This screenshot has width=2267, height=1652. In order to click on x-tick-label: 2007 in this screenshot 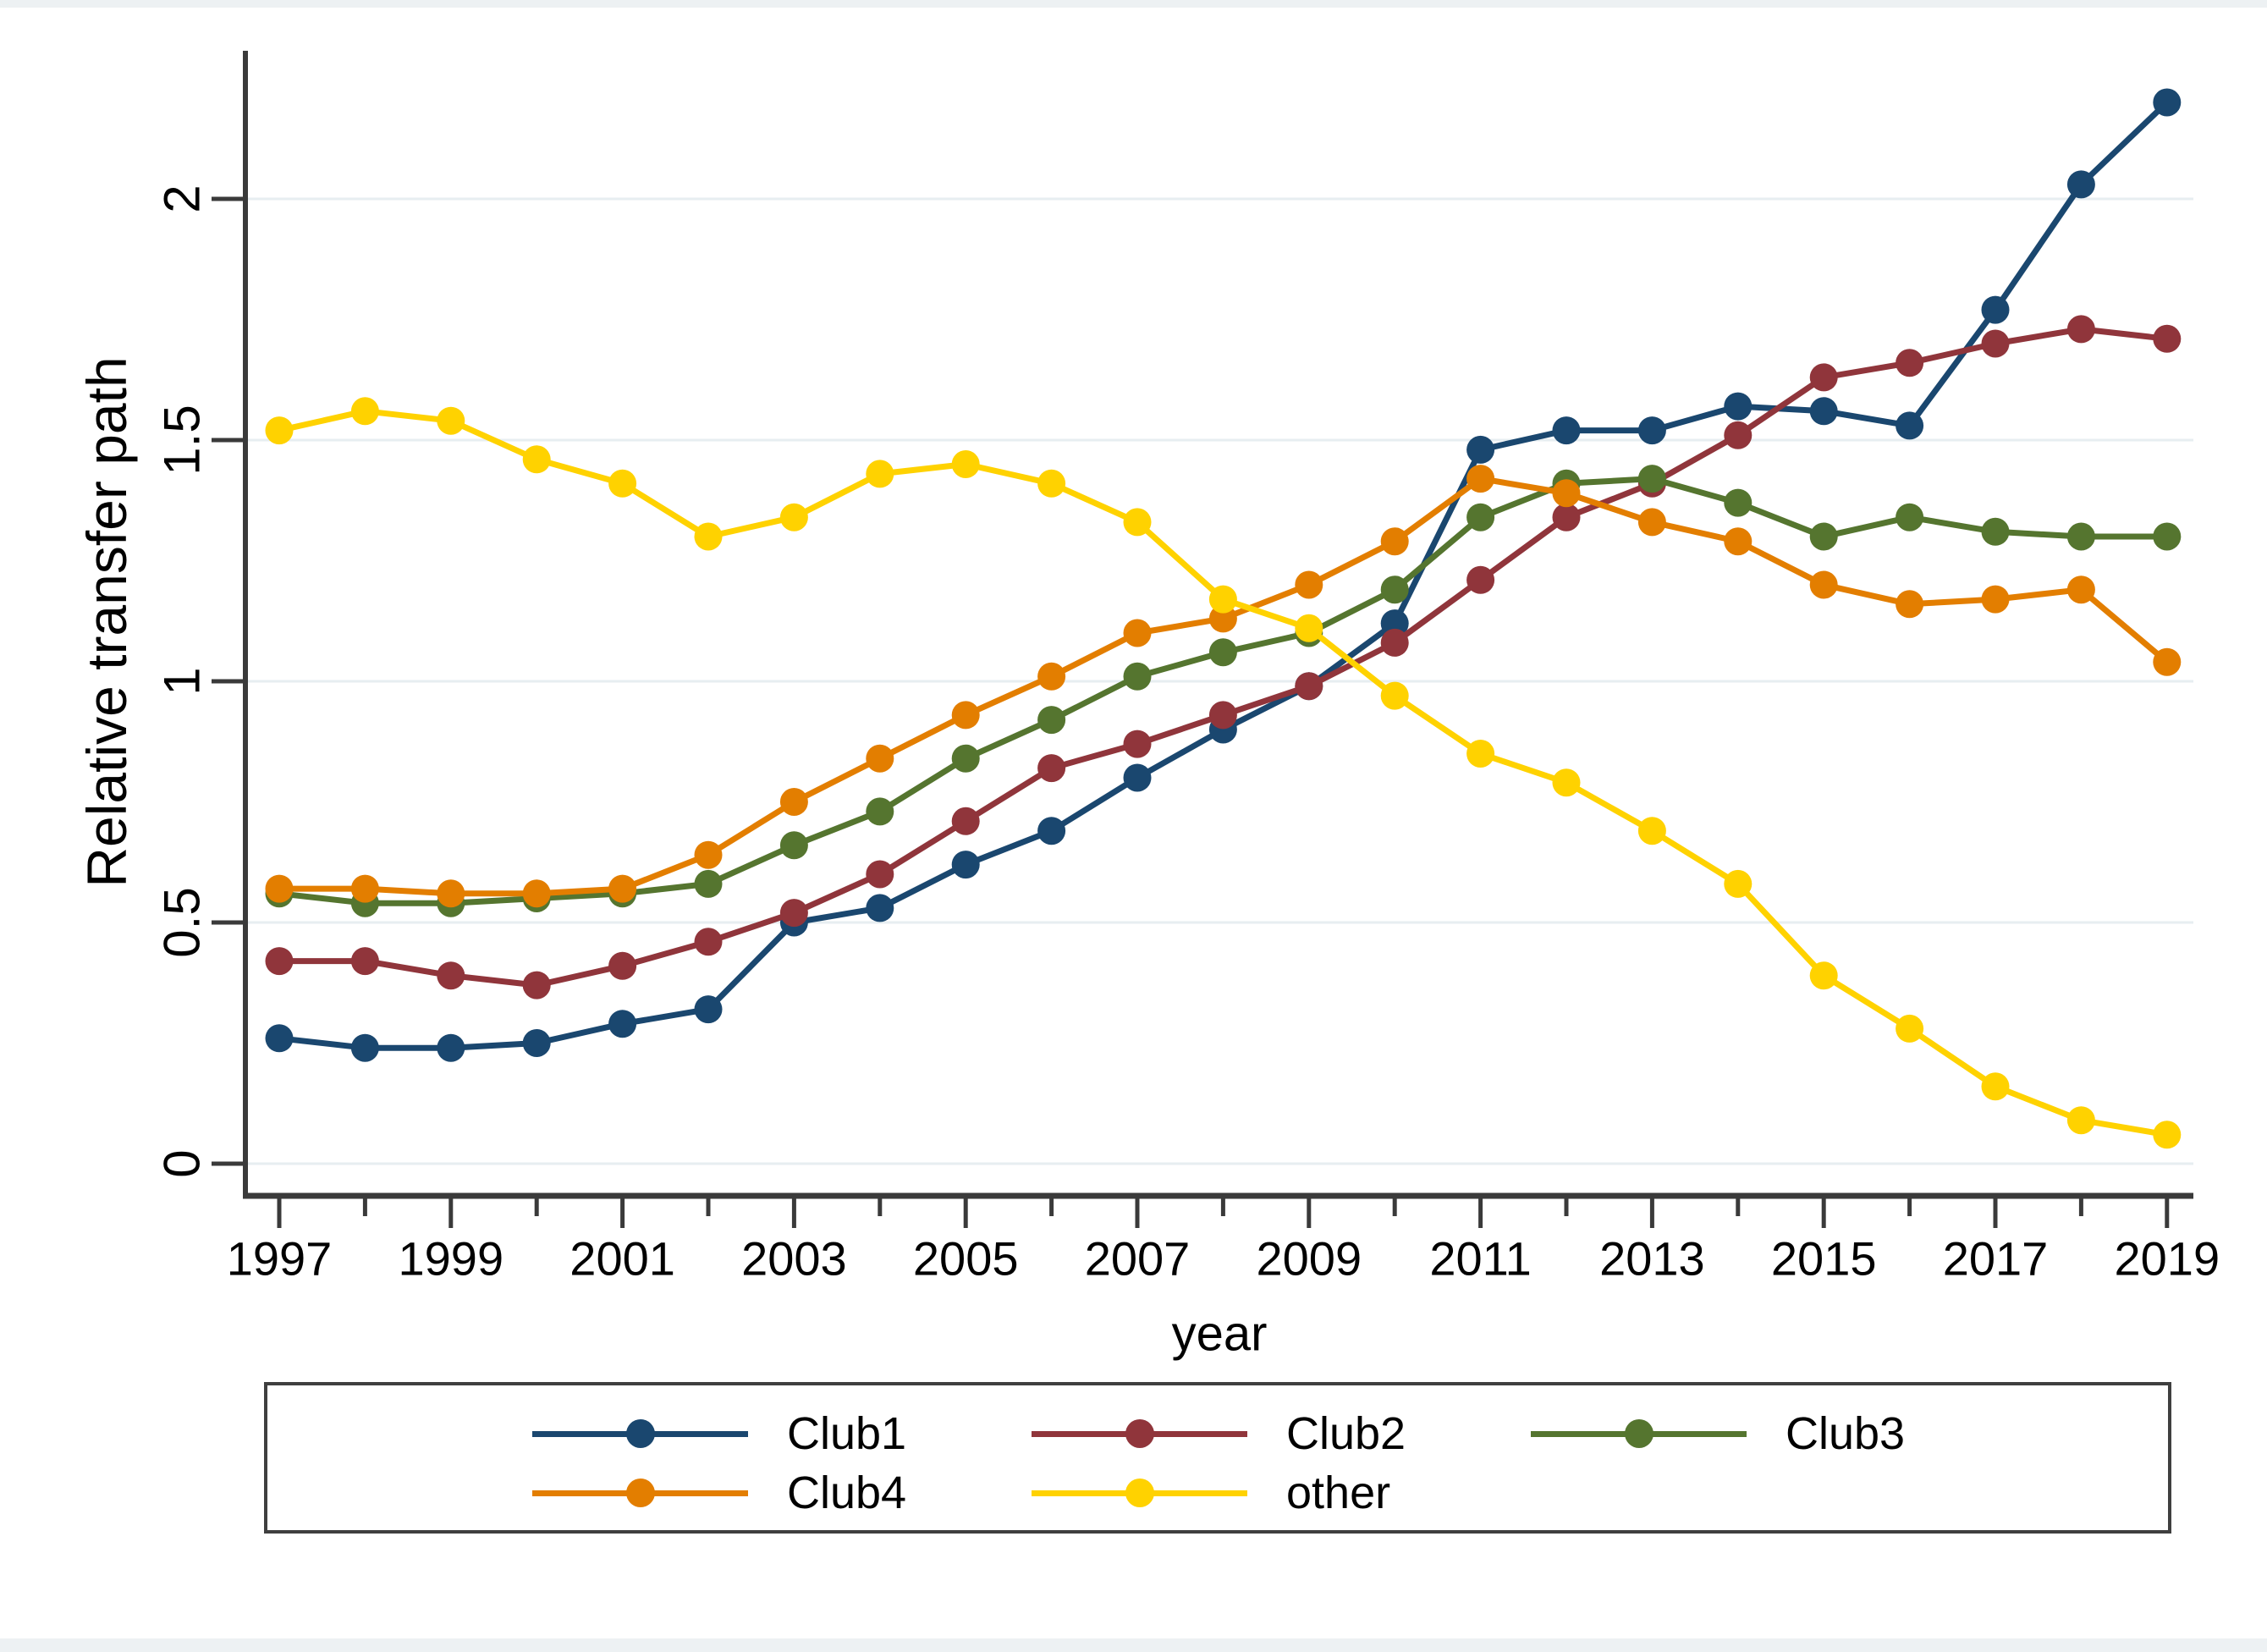, I will do `click(1137, 1258)`.